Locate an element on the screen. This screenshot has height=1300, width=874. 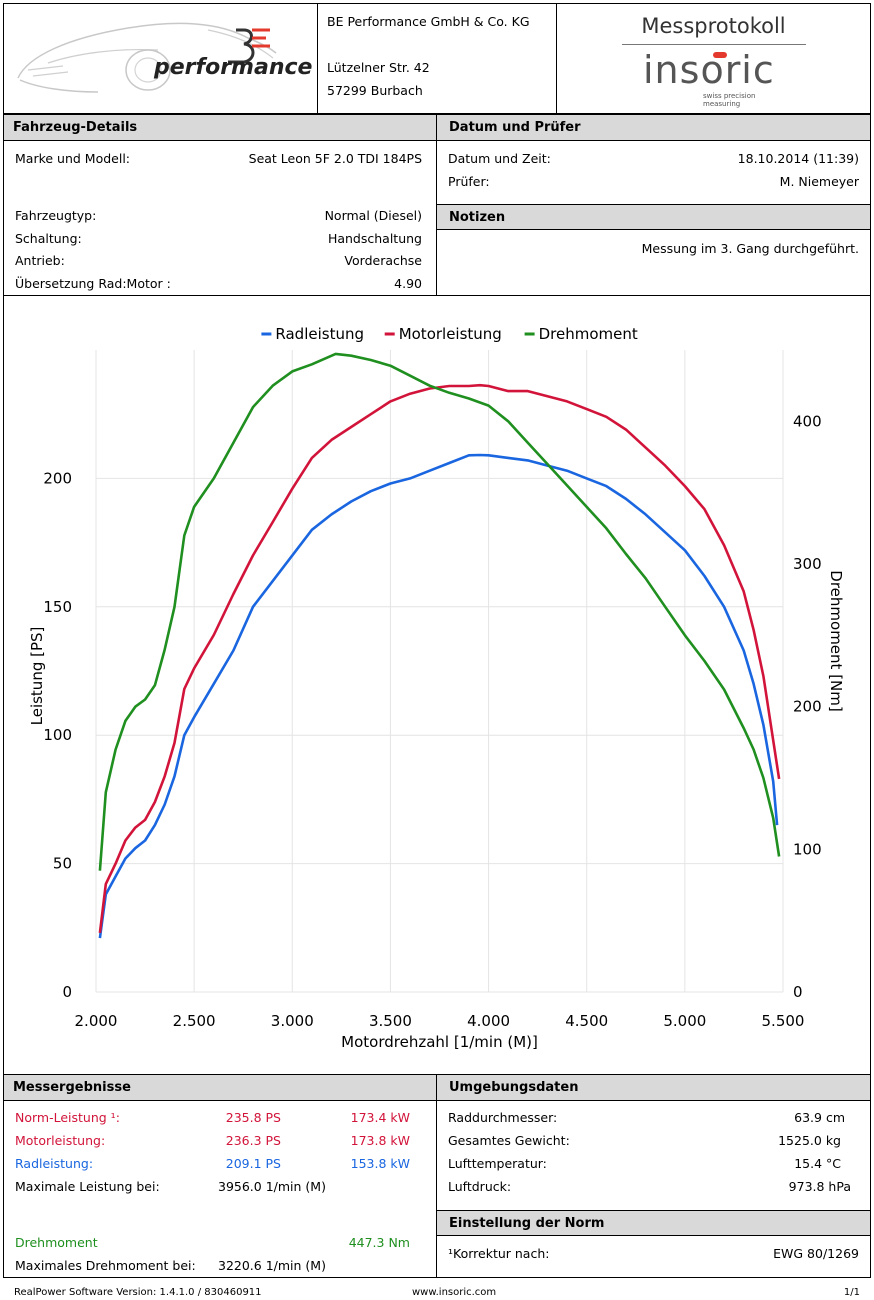
wheel-power-kw: 153.8 kW is located at coordinates (380, 1163).